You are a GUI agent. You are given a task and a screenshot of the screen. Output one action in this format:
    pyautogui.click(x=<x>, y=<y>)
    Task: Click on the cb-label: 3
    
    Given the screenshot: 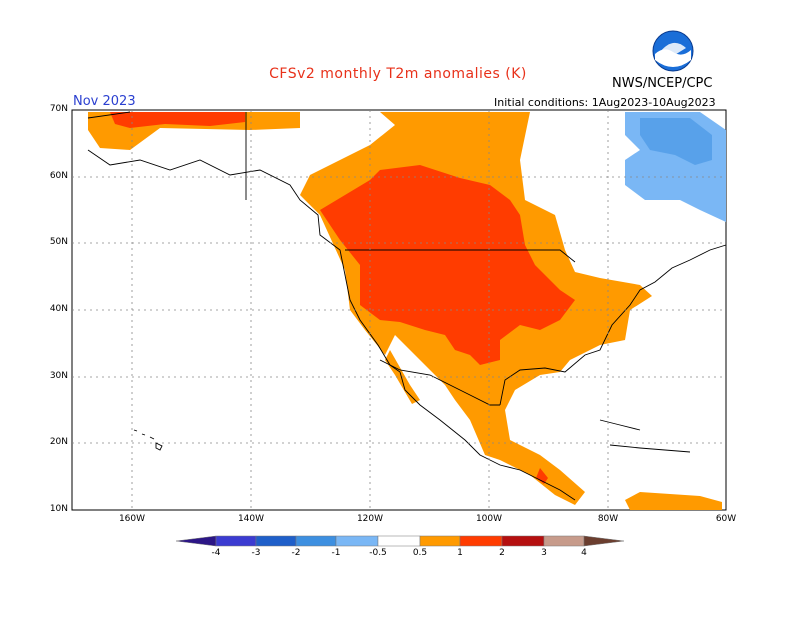 What is the action you would take?
    pyautogui.click(x=544, y=553)
    